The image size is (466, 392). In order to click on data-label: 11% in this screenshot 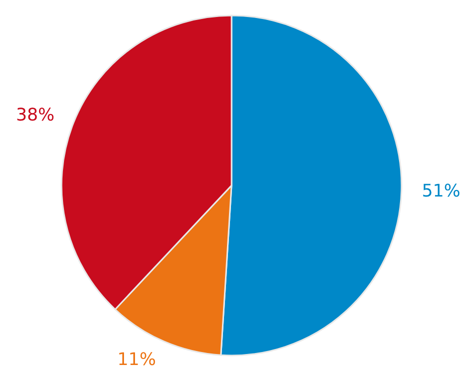, I will do `click(136, 360)`.